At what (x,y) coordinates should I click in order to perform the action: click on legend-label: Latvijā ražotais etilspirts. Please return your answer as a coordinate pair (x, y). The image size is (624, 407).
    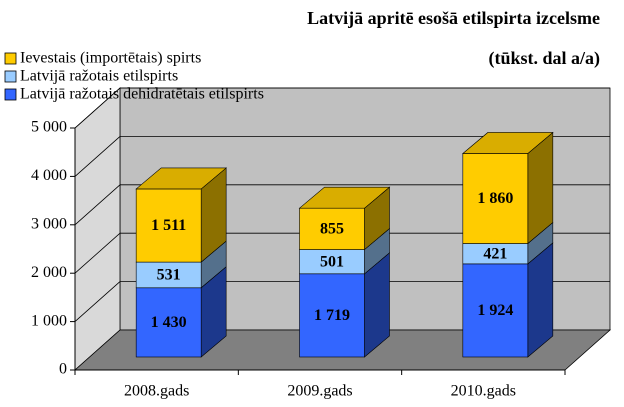
    Looking at the image, I should click on (99, 76).